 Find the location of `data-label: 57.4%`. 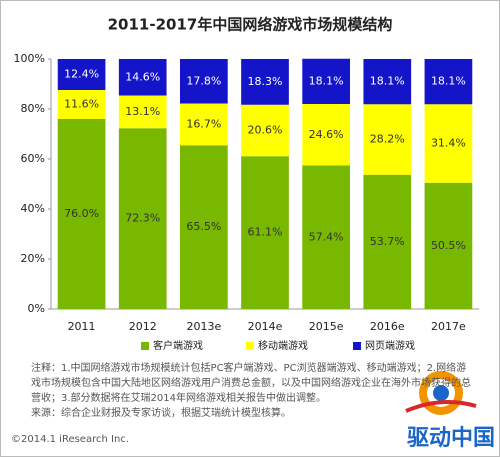

data-label: 57.4% is located at coordinates (326, 236).